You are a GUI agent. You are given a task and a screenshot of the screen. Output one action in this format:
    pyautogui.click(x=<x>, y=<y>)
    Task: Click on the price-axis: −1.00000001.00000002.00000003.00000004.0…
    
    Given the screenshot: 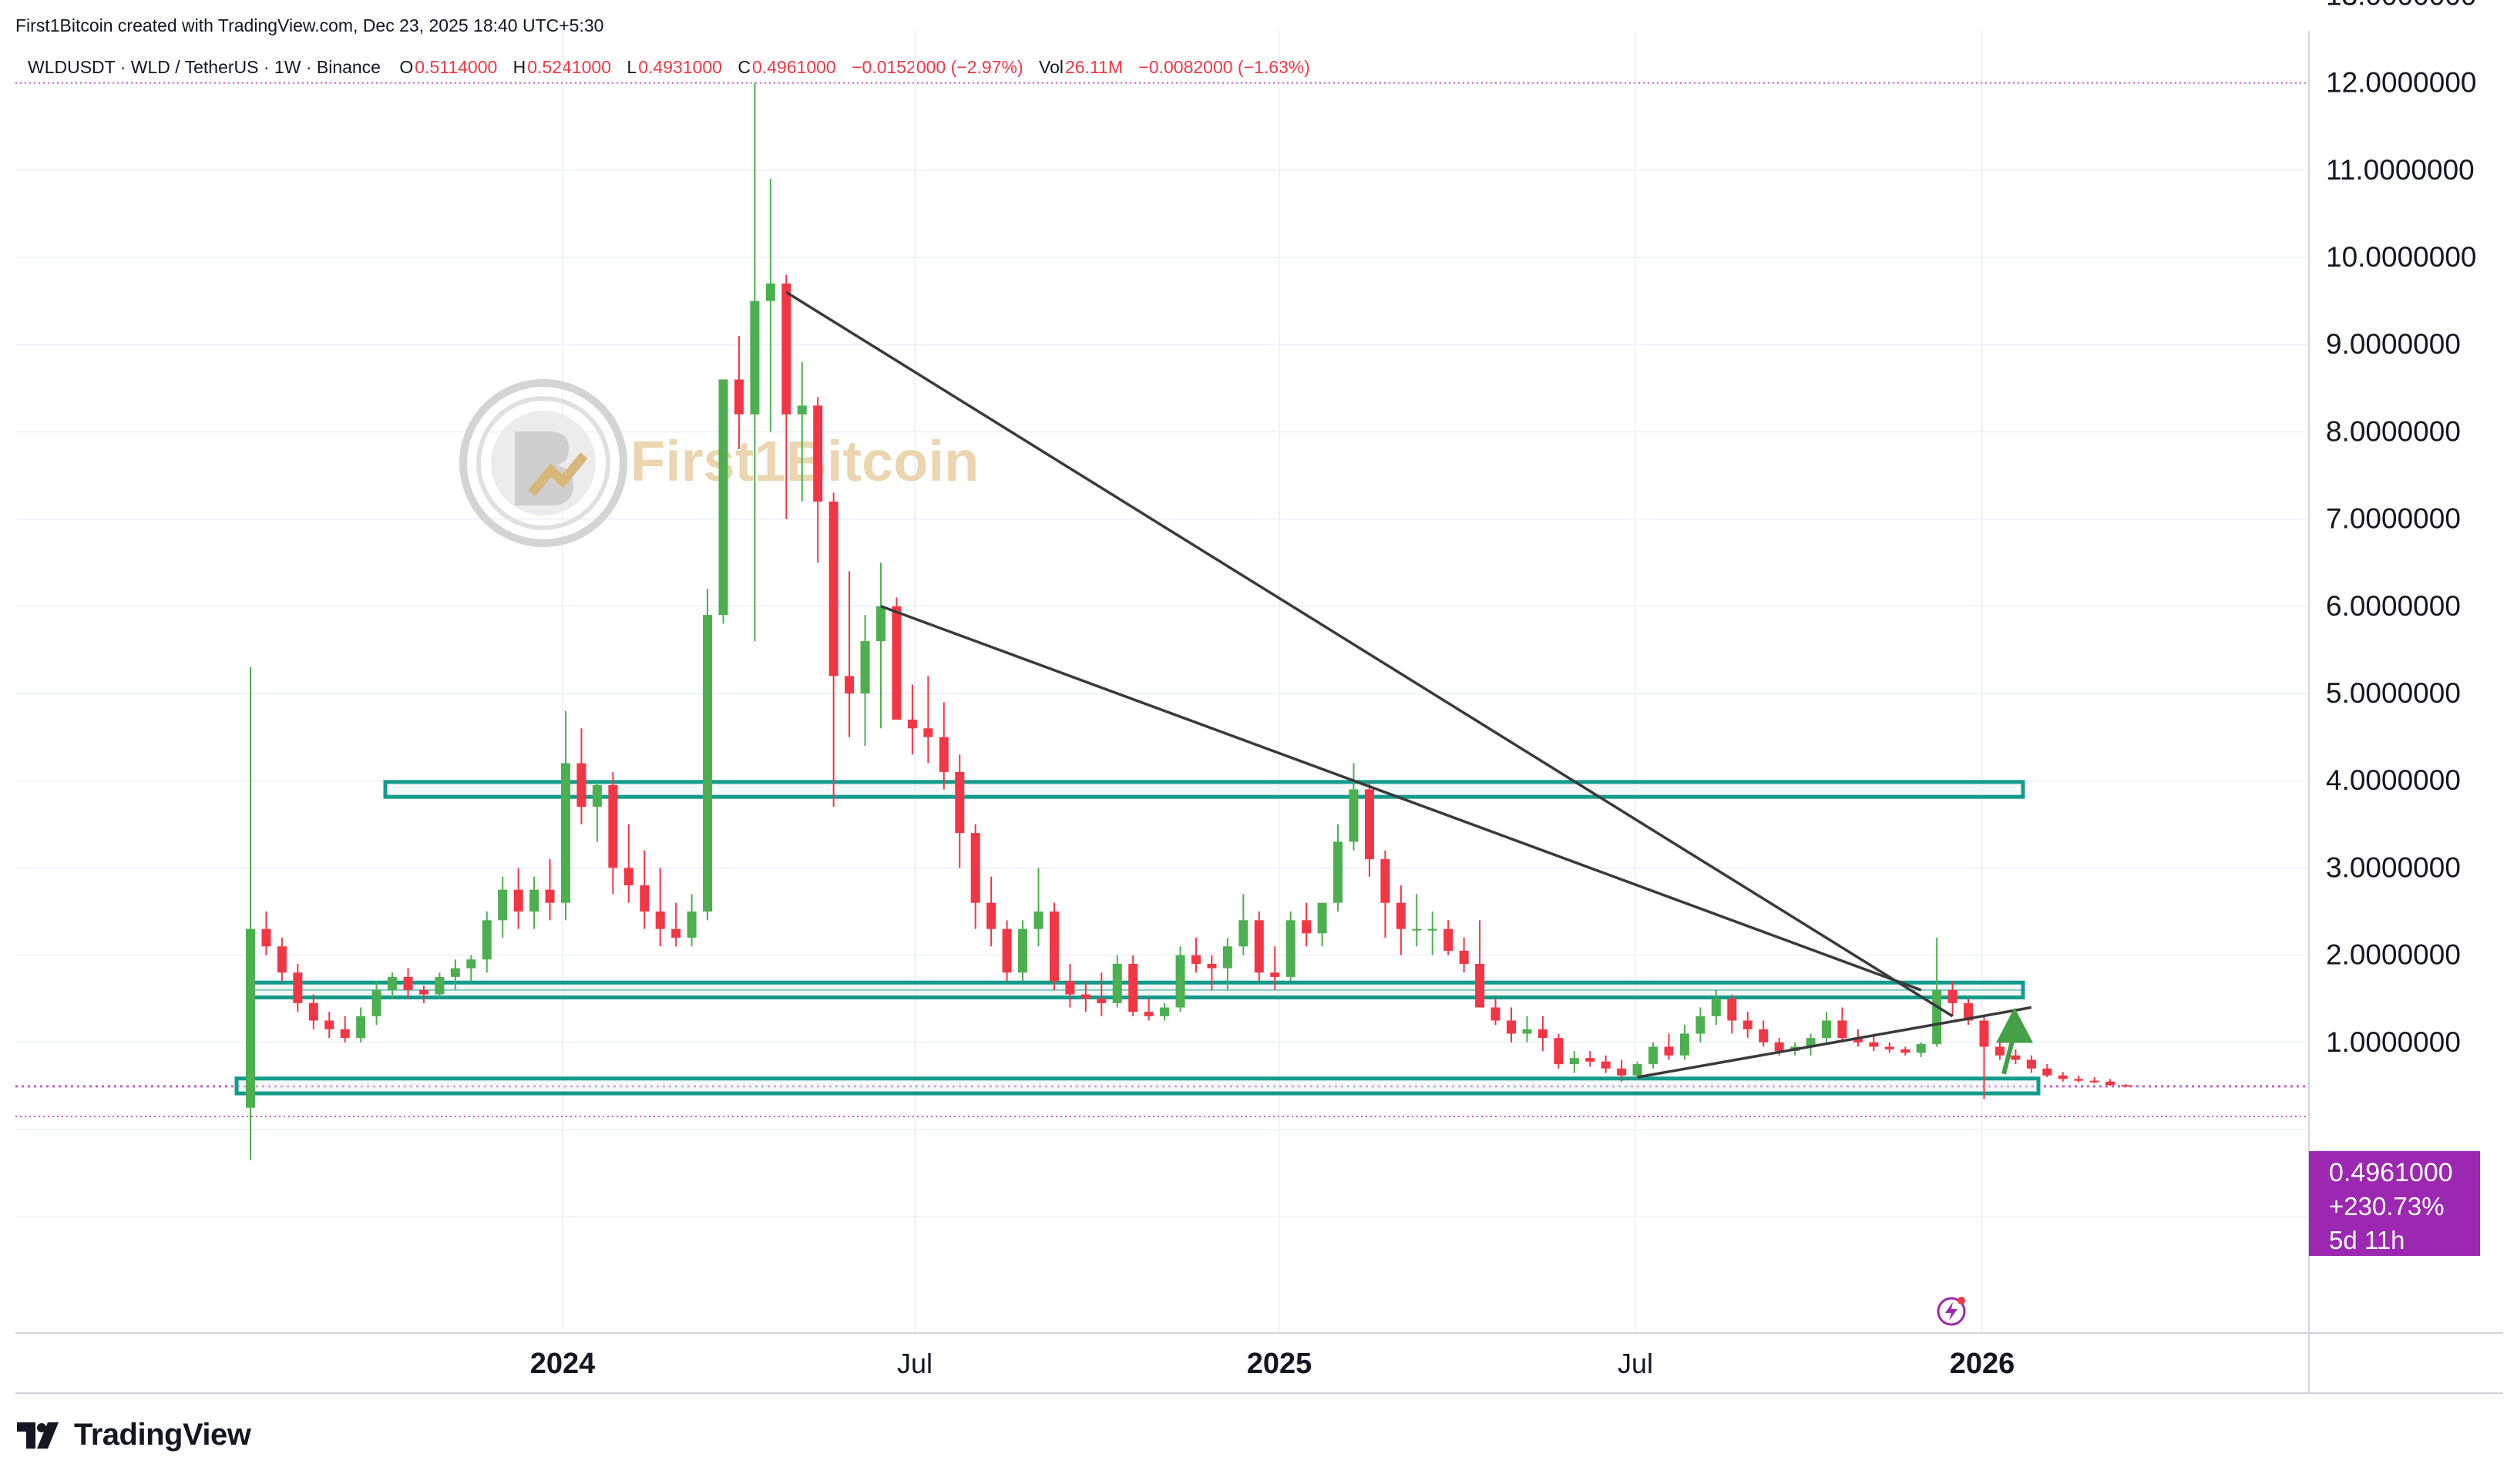 What is the action you would take?
    pyautogui.click(x=2402, y=616)
    